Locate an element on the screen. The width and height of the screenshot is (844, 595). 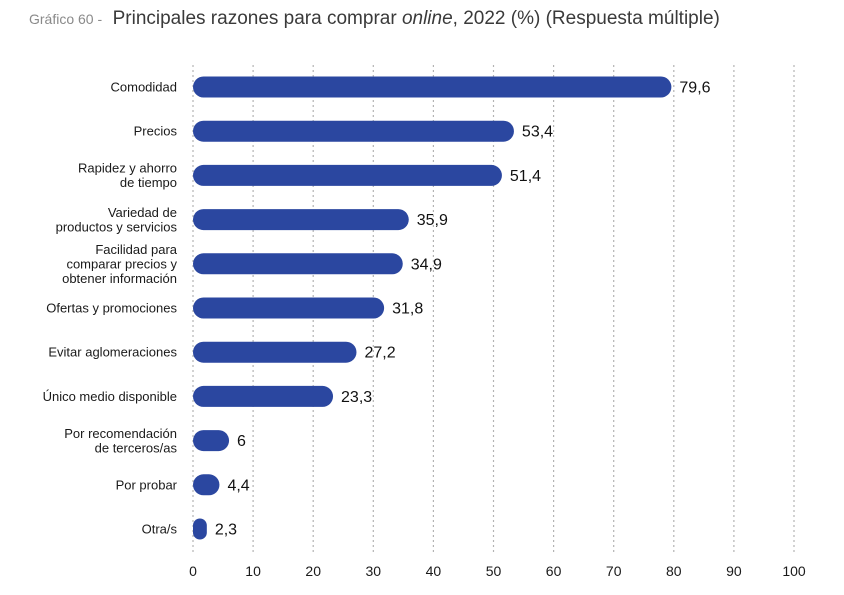
category-label: Ofertas y promociones is located at coordinates (111, 308).